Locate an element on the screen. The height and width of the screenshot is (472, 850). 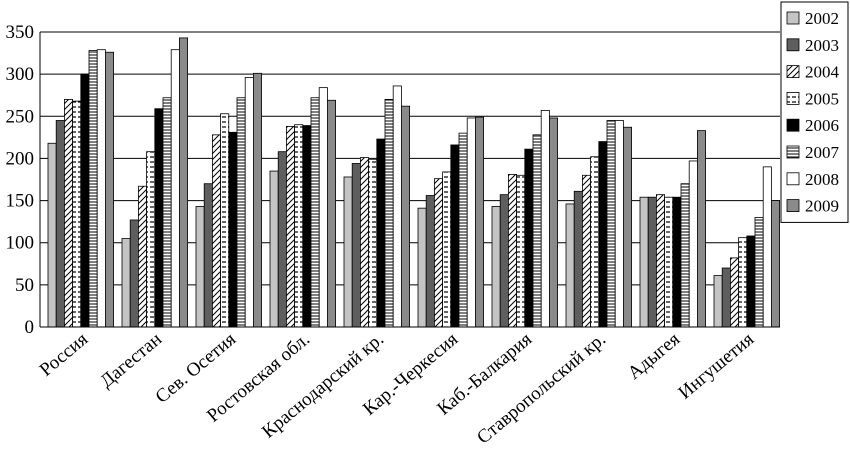
y-tick-label: 50 is located at coordinates (24, 285).